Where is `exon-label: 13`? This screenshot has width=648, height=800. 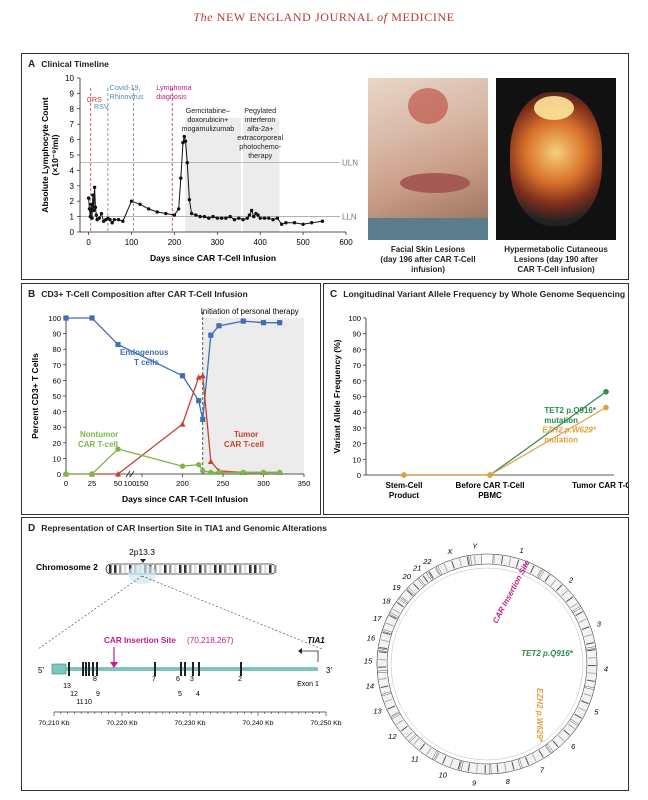 exon-label: 13 is located at coordinates (67, 686).